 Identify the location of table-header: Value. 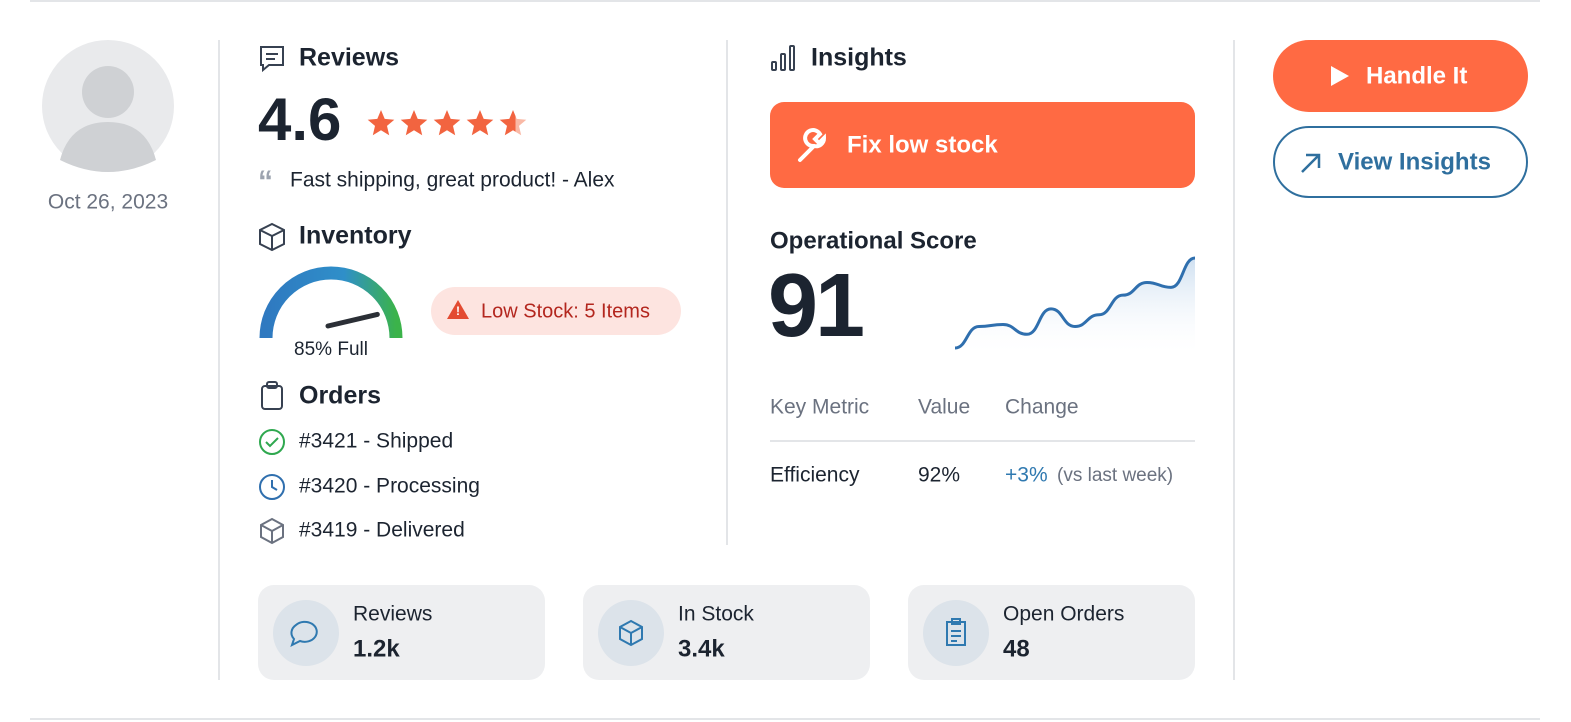
(944, 407).